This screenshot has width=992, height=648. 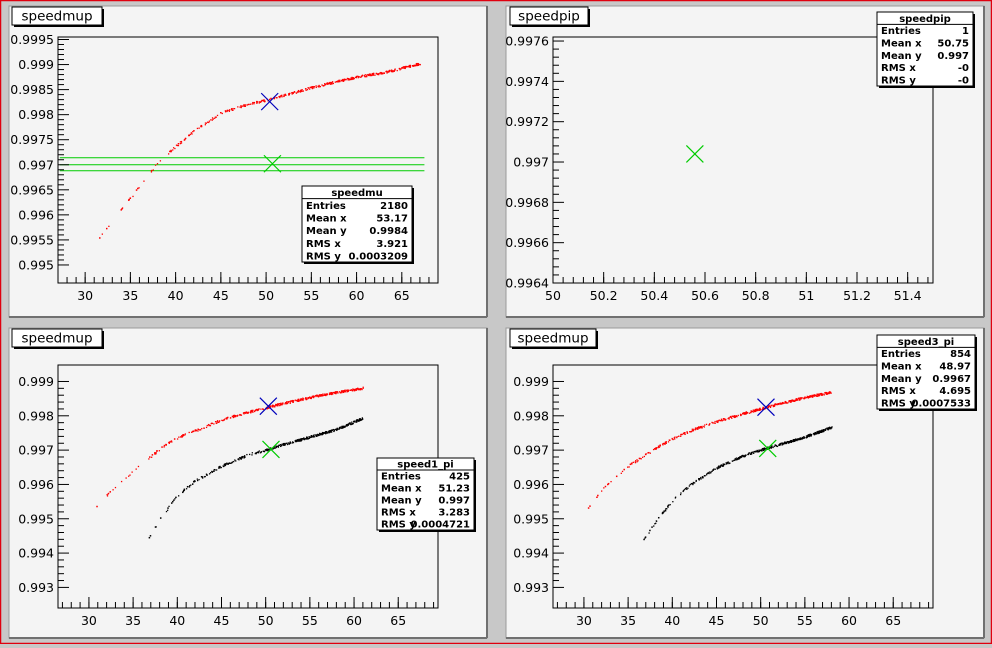 I want to click on x-tick-label: 50.2, so click(x=604, y=295).